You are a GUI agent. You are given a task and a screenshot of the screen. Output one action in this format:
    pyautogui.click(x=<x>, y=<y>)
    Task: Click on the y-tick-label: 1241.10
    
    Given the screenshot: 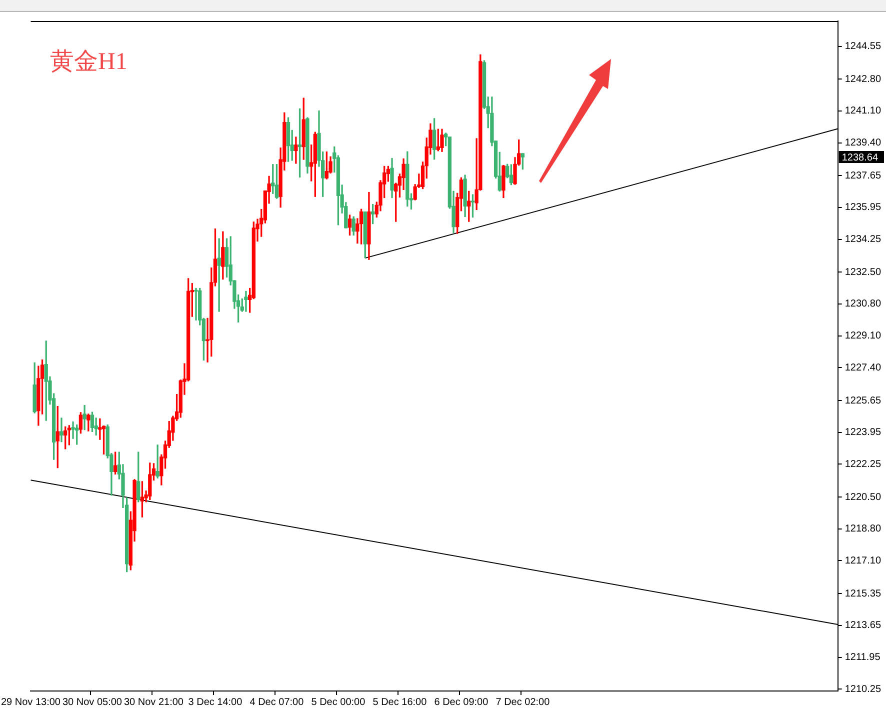 What is the action you would take?
    pyautogui.click(x=863, y=111)
    